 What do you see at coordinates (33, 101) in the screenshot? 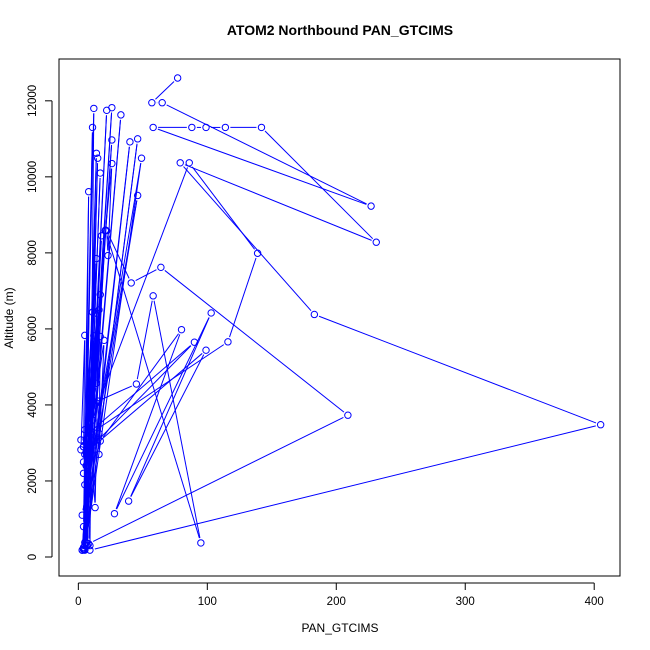
I see `y-tick-label: 12000` at bounding box center [33, 101].